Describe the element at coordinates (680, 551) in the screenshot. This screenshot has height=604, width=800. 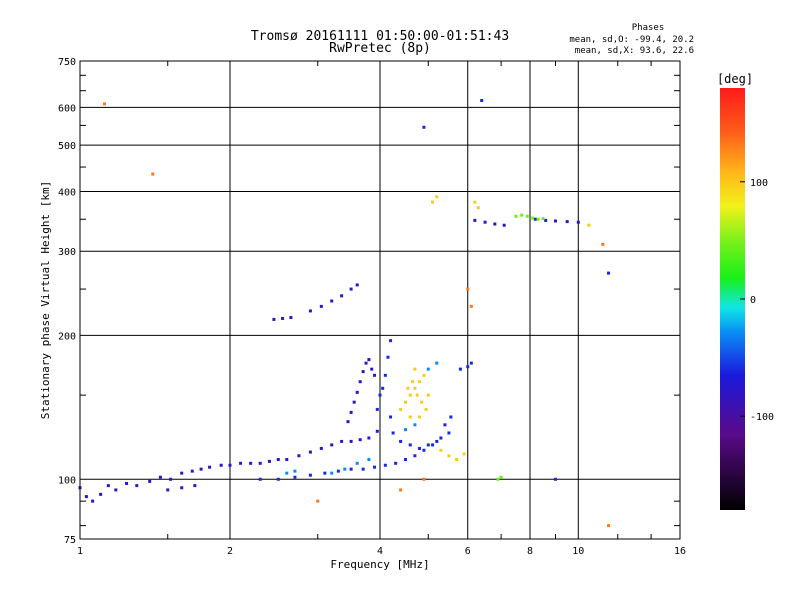
I see `x-tick-label: 16` at that location.